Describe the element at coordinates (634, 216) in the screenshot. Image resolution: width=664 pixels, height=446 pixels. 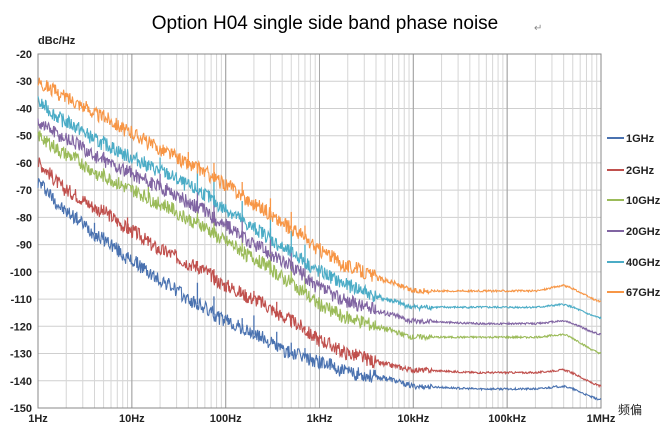
I see `legend: 1GHz 2GHz 10GHz 20GHz 40GHz 67GHz` at that location.